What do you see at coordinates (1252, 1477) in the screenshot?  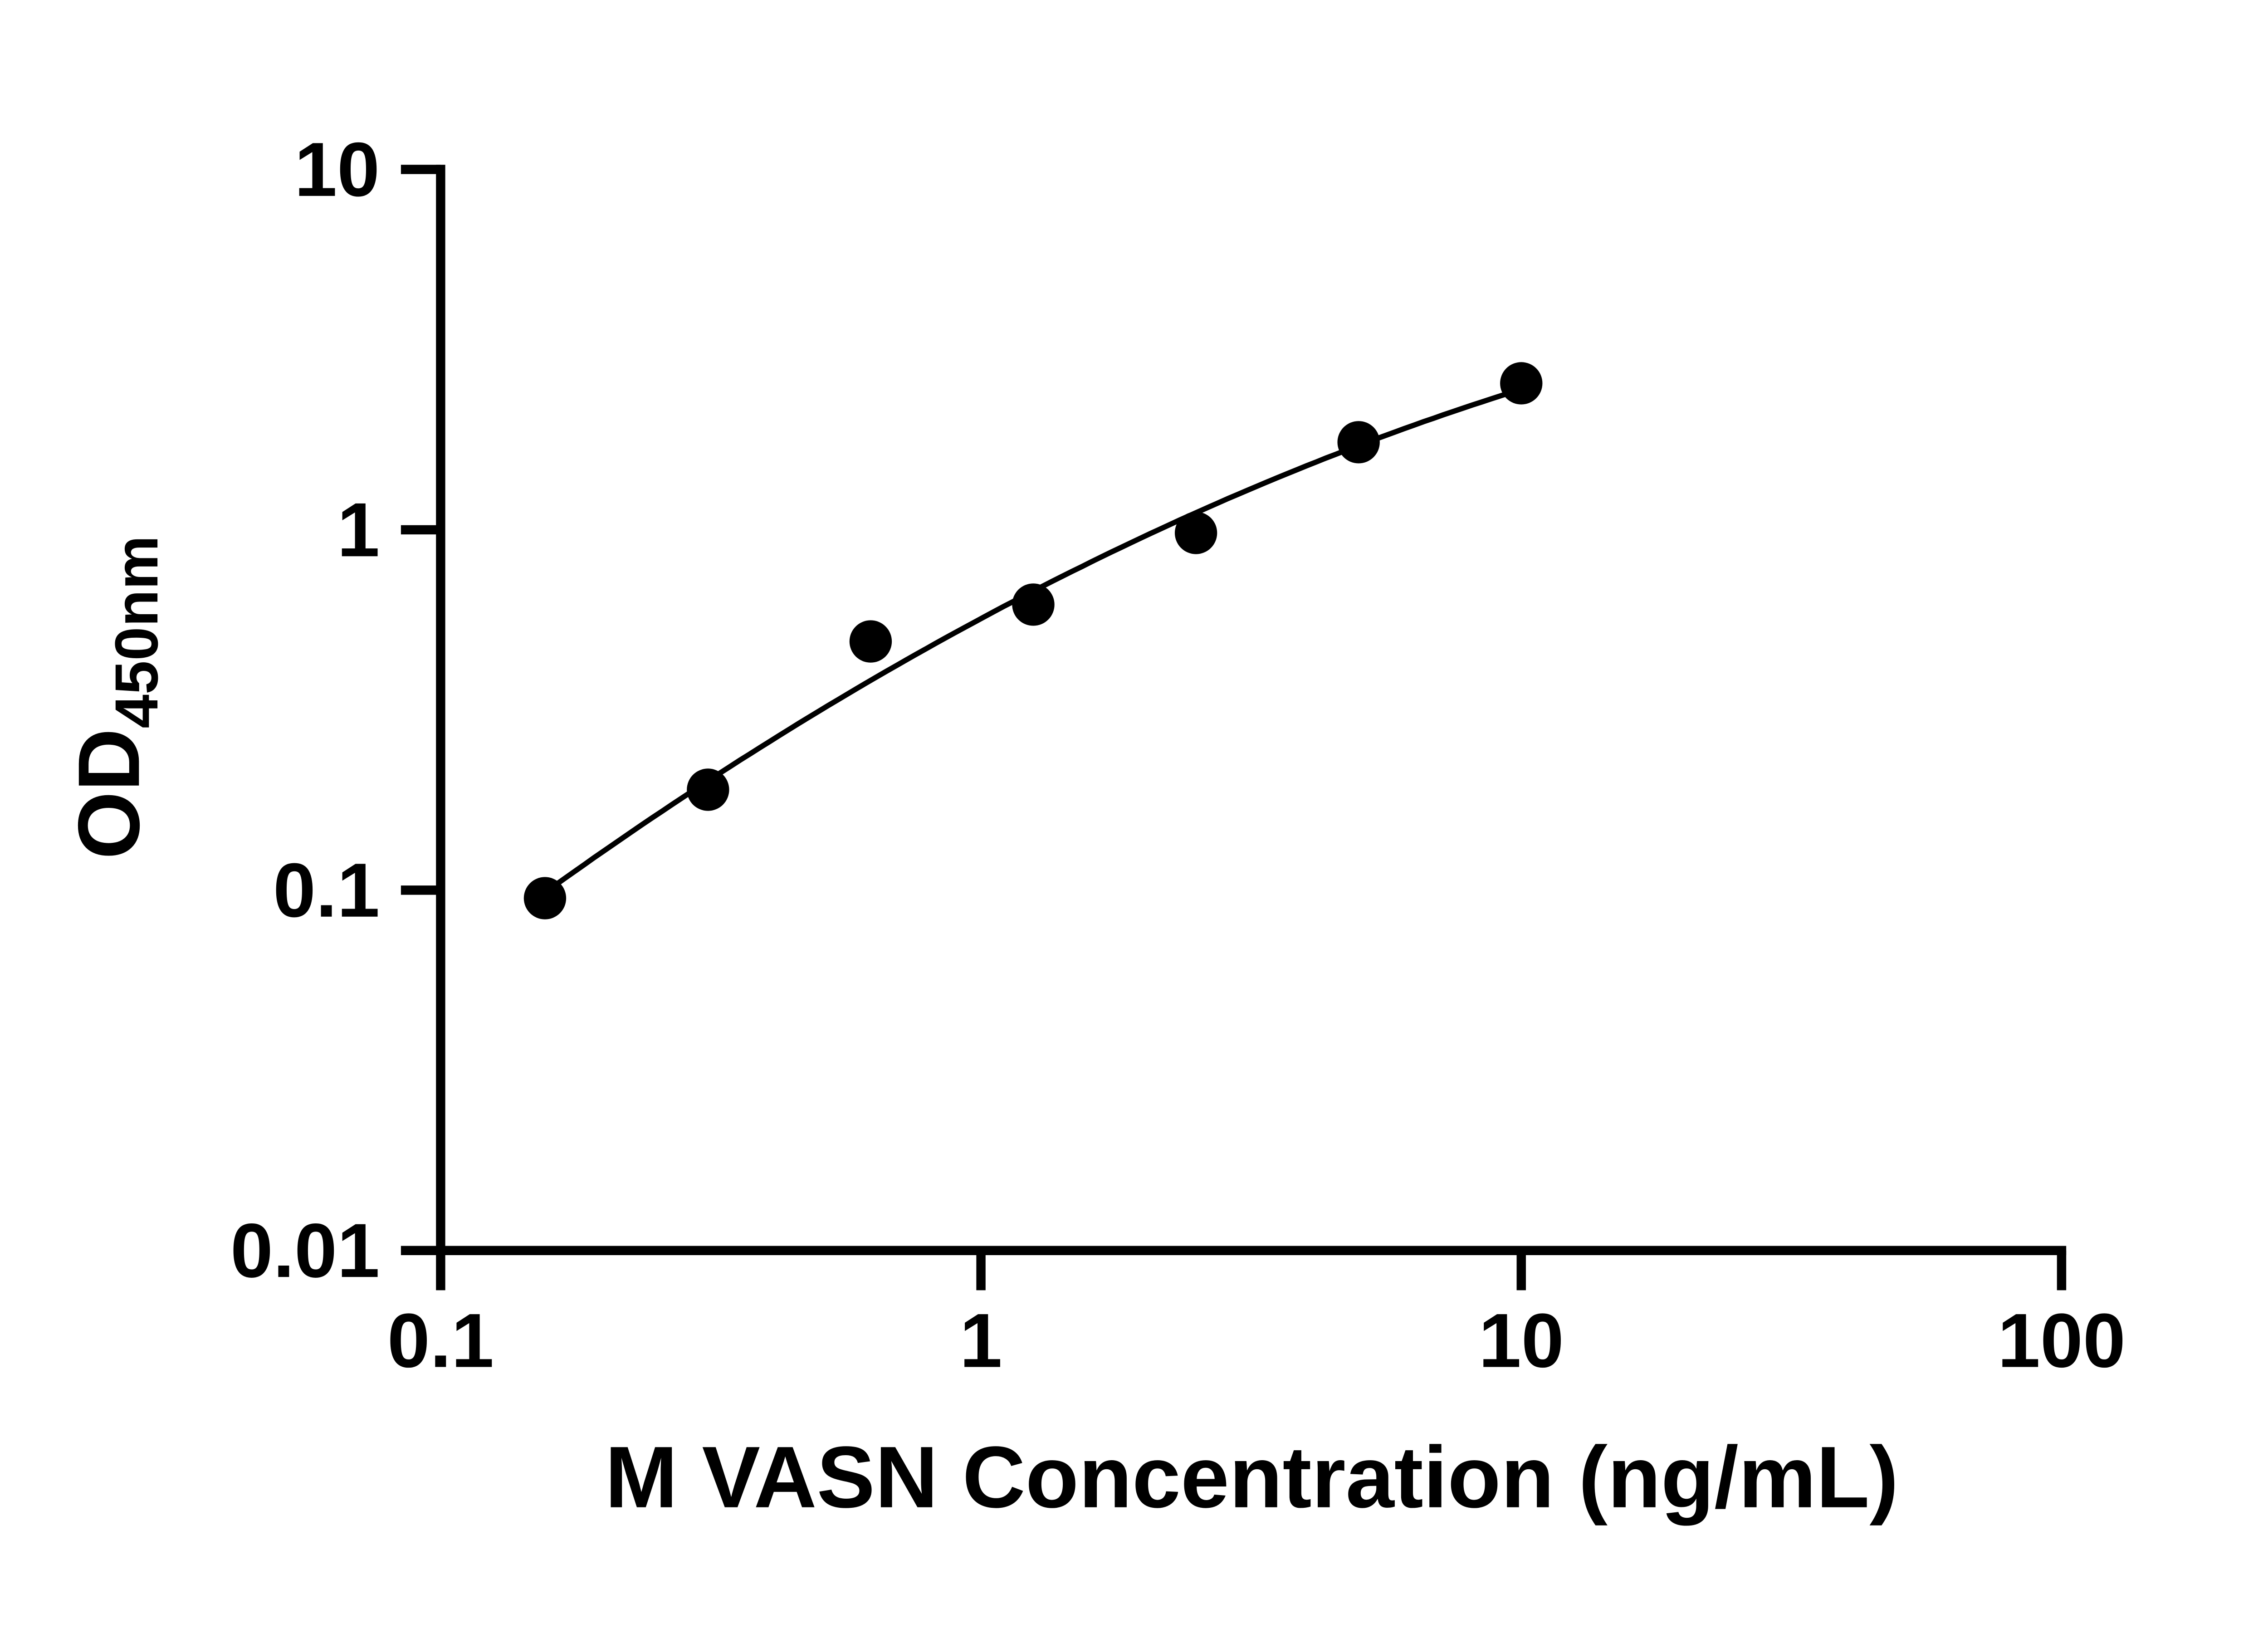 I see `x-axis-title: M VASN Concentration (ng/mL)` at bounding box center [1252, 1477].